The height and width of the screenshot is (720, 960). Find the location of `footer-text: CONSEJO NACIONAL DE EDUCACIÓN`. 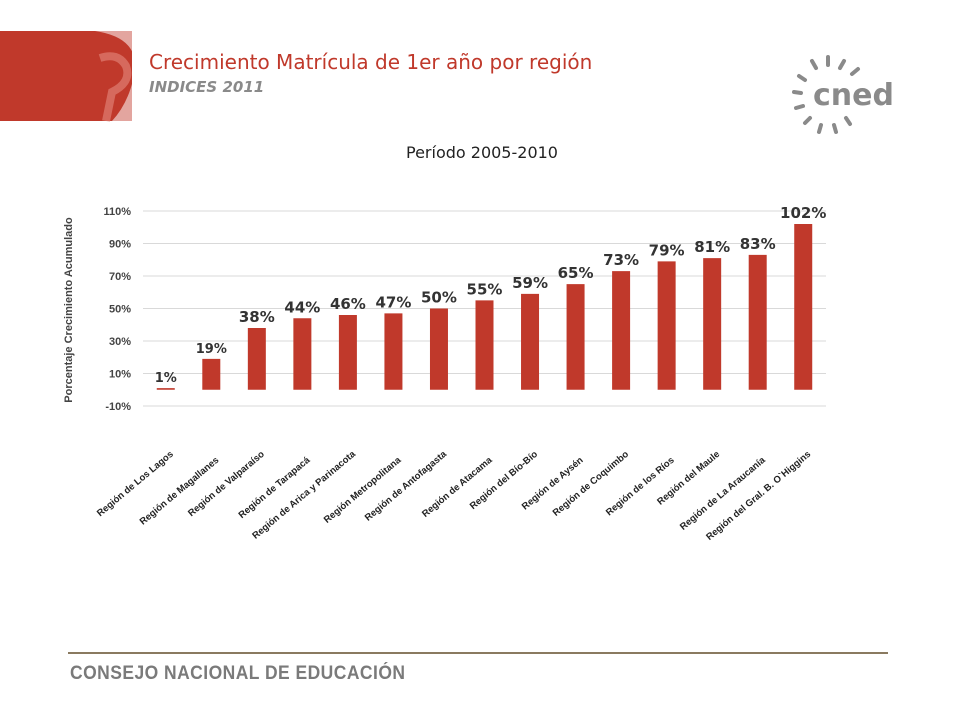

footer-text: CONSEJO NACIONAL DE EDUCACIÓN is located at coordinates (238, 673).